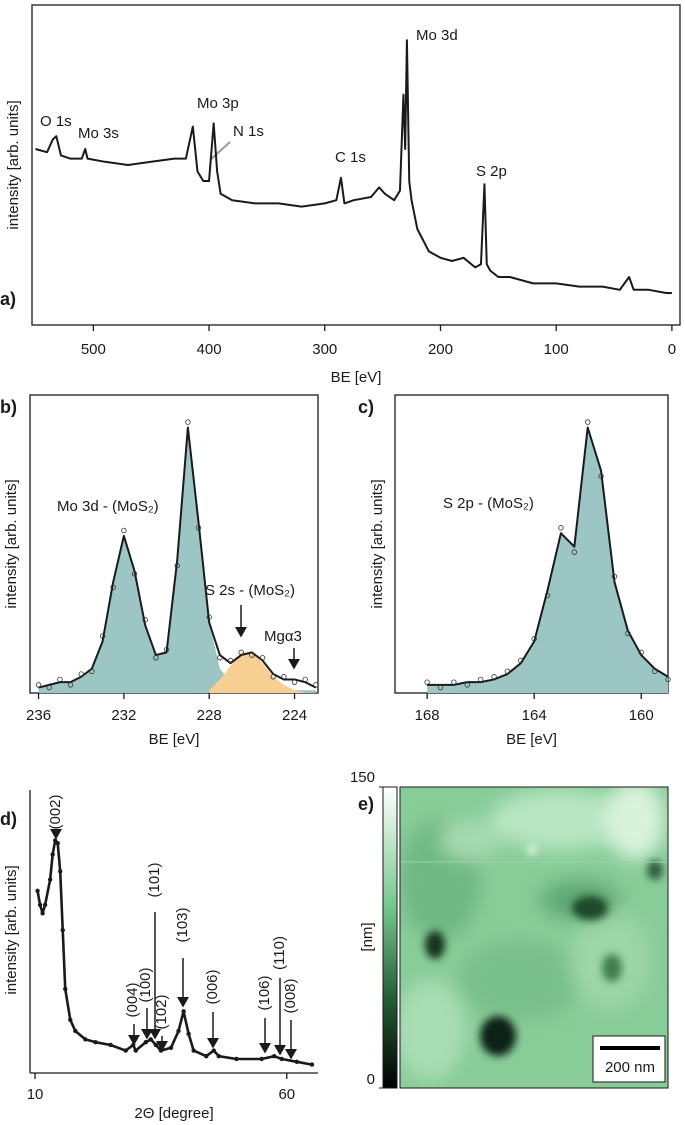 The height and width of the screenshot is (1125, 685). What do you see at coordinates (98, 133) in the screenshot?
I see `peak-label: Mo 3s` at bounding box center [98, 133].